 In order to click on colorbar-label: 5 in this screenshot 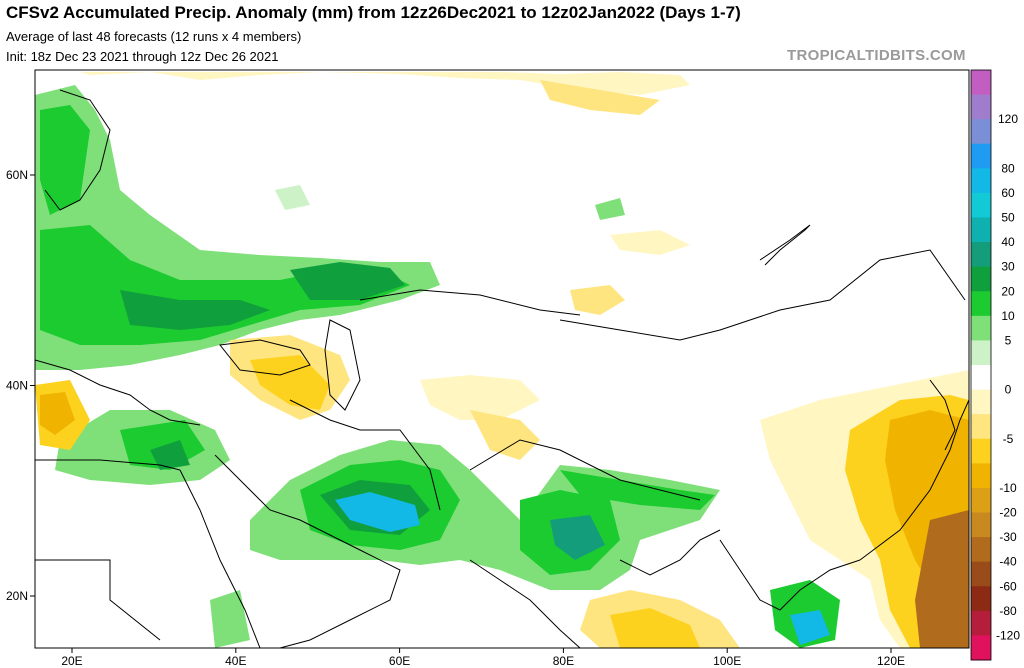, I will do `click(1008, 340)`.